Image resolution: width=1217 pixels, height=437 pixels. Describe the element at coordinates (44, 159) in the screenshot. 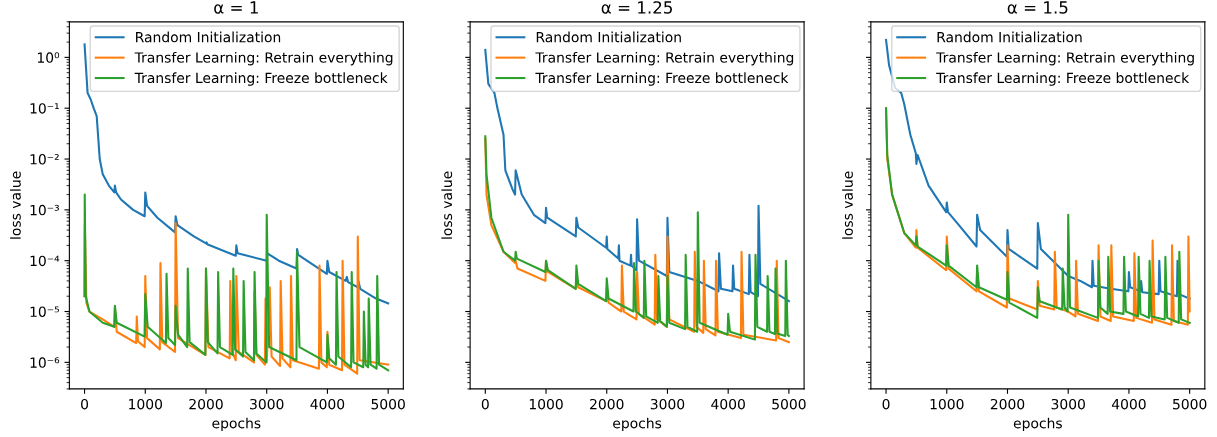

I see `y-tick-label: 10⁻²` at that location.